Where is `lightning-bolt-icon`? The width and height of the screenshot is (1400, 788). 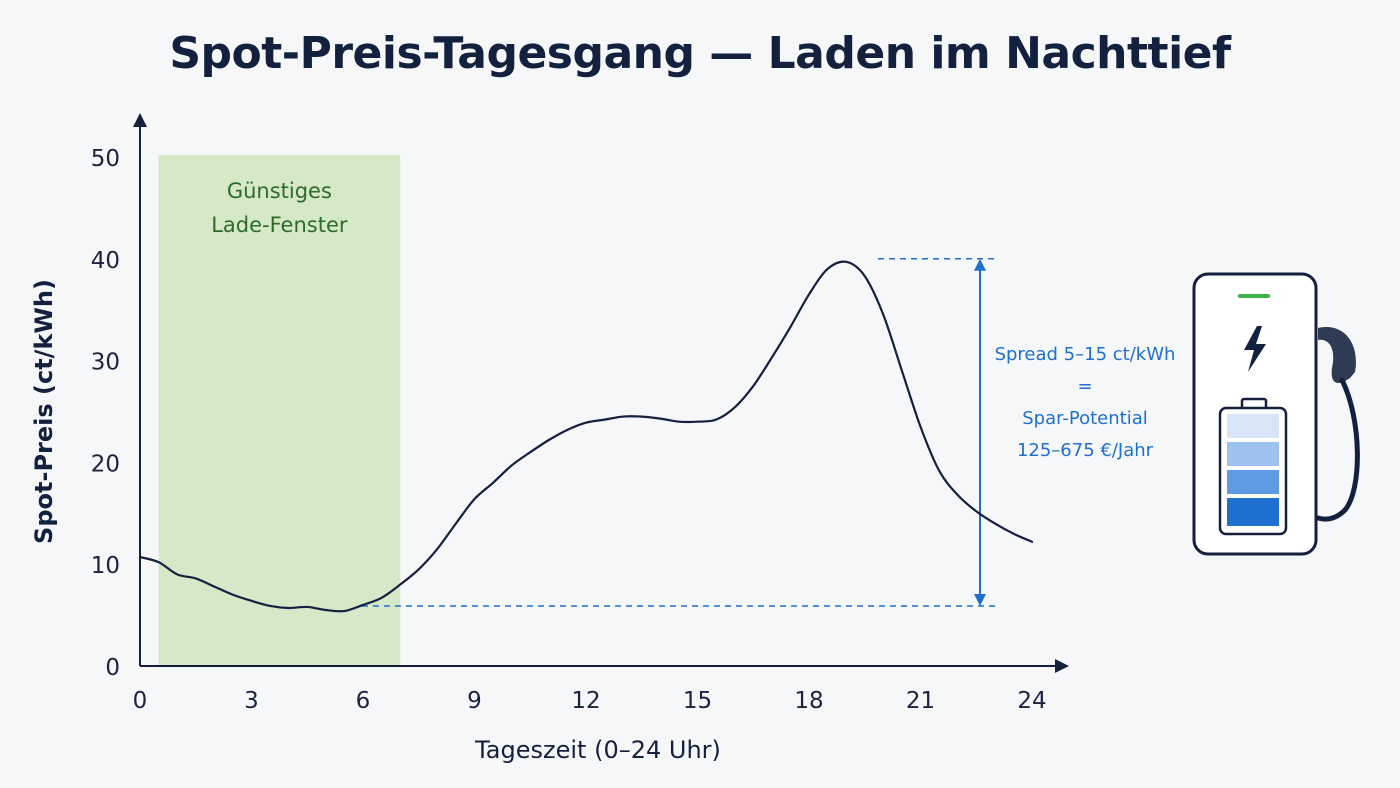 lightning-bolt-icon is located at coordinates (1255, 349).